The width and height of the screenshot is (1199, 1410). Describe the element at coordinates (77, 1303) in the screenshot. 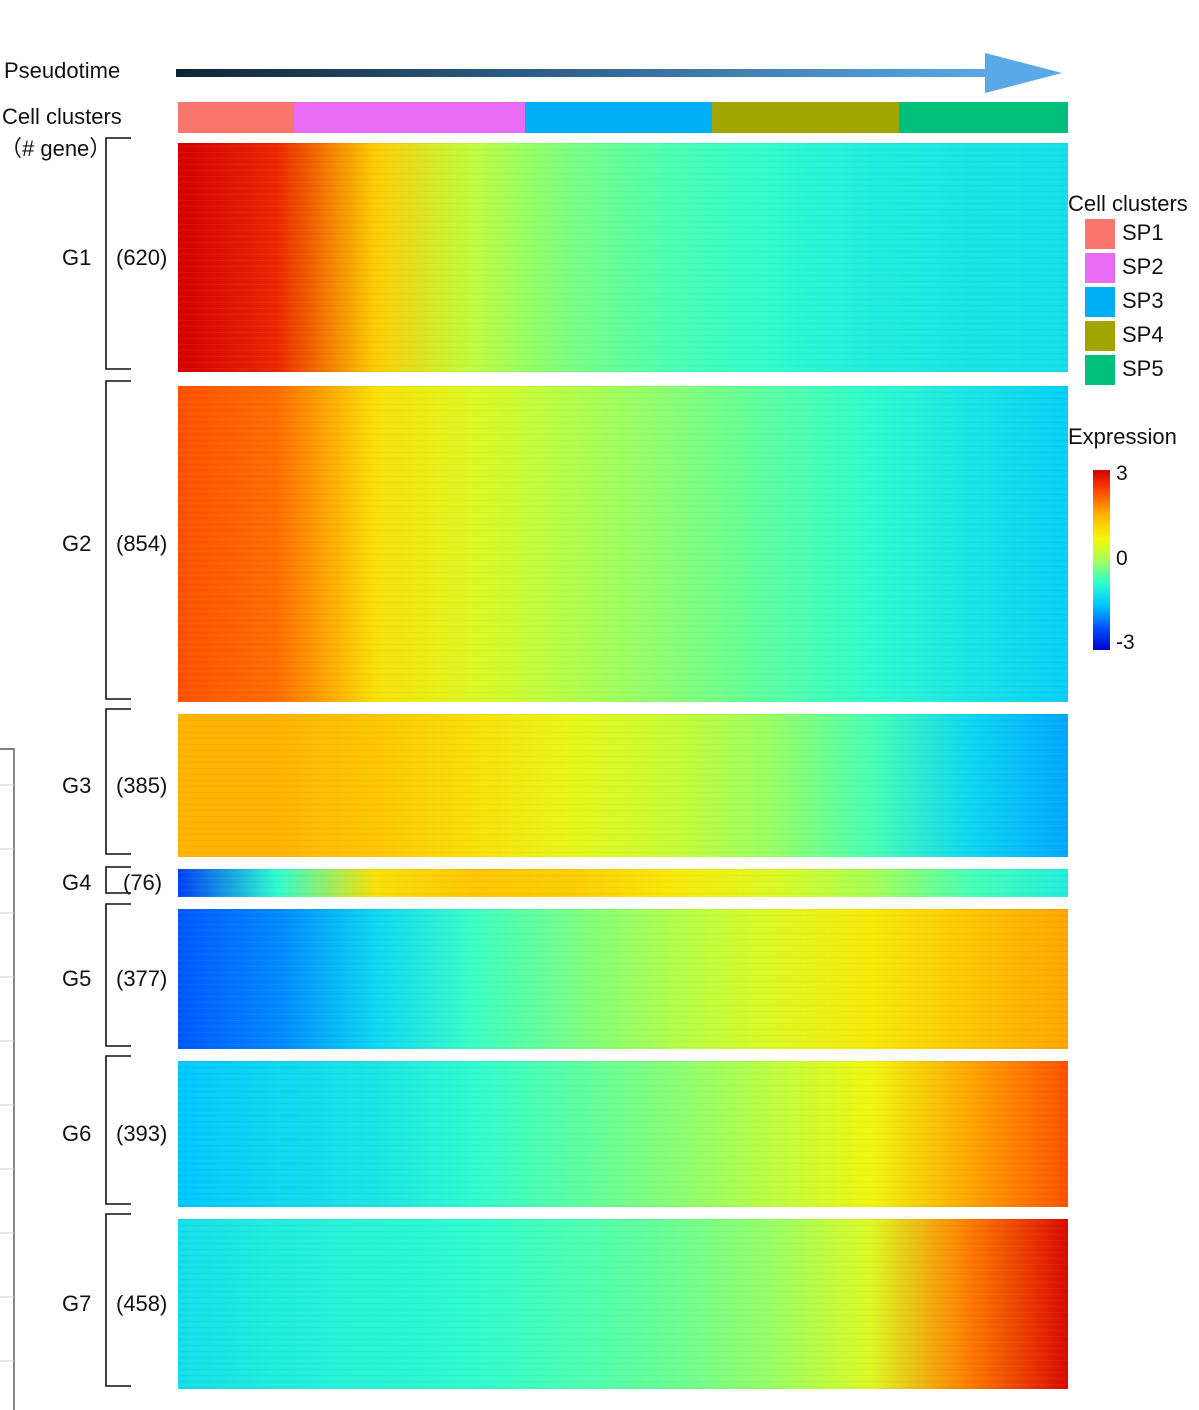

I see `gene-group-name-g7: G7` at that location.